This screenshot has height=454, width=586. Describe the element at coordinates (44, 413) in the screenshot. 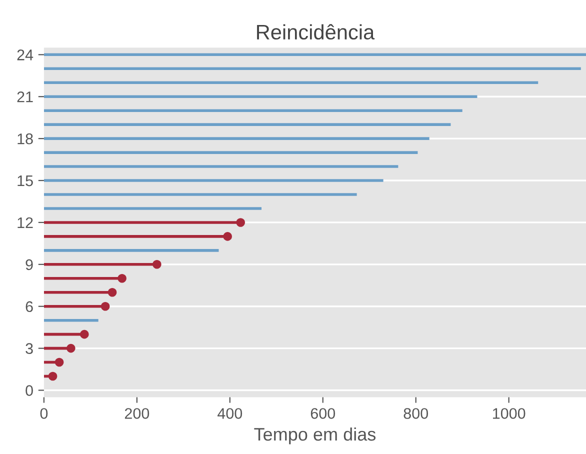

I see `x-tick-label: 0` at that location.